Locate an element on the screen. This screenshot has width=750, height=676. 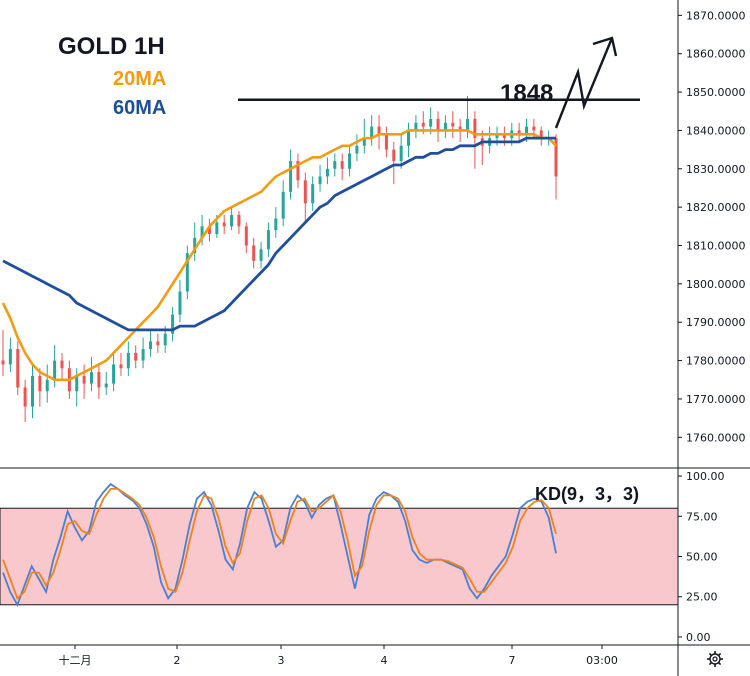
k-line is located at coordinates (279, 544).